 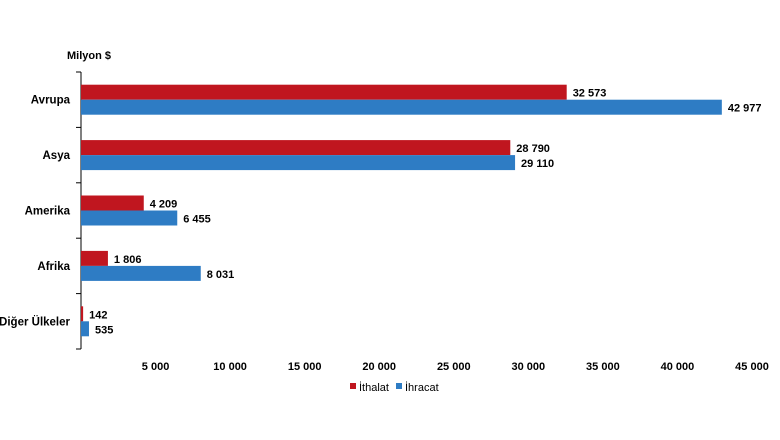 What do you see at coordinates (537, 164) in the screenshot?
I see `data-label: 29 110` at bounding box center [537, 164].